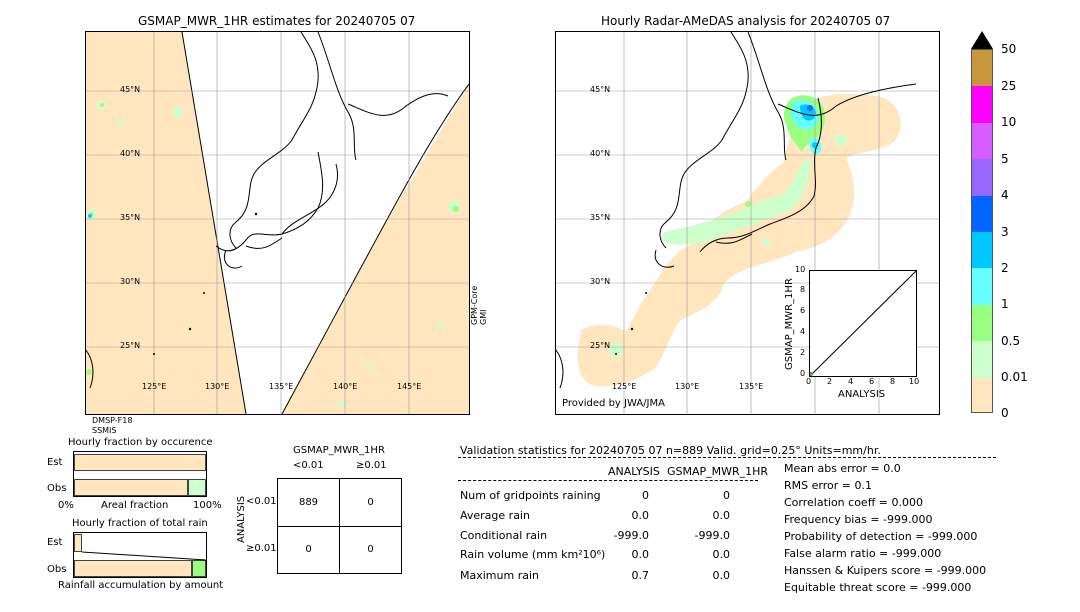 The width and height of the screenshot is (1080, 612). I want to click on inset-point, so click(811, 374).